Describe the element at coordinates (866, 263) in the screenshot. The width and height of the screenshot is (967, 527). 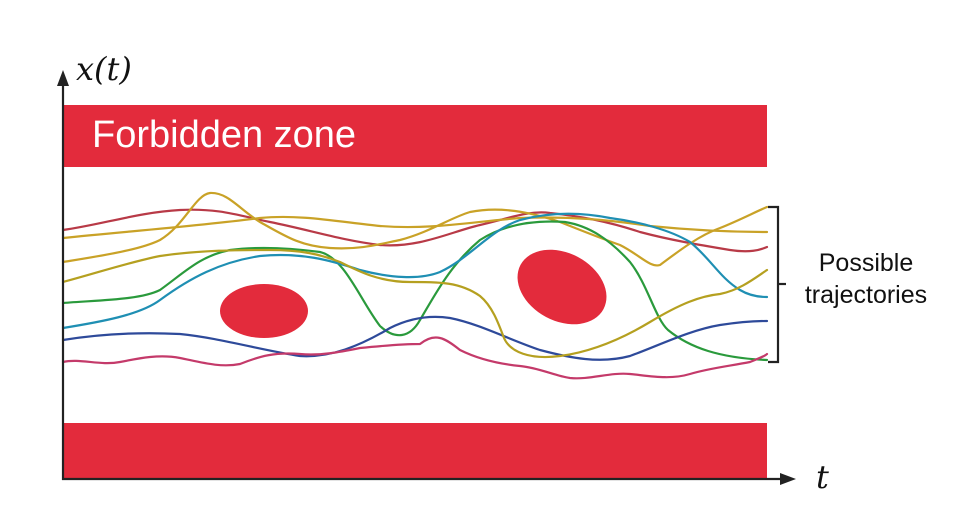
I see `trajectories-label-line1: Possible` at that location.